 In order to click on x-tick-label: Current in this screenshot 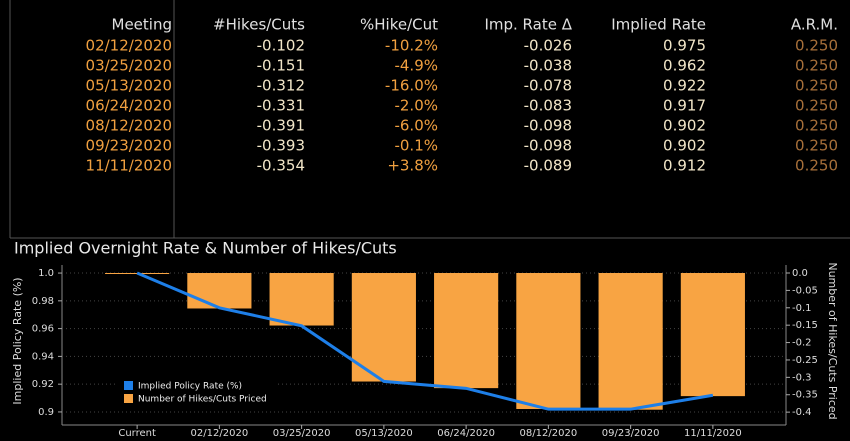, I will do `click(137, 432)`.